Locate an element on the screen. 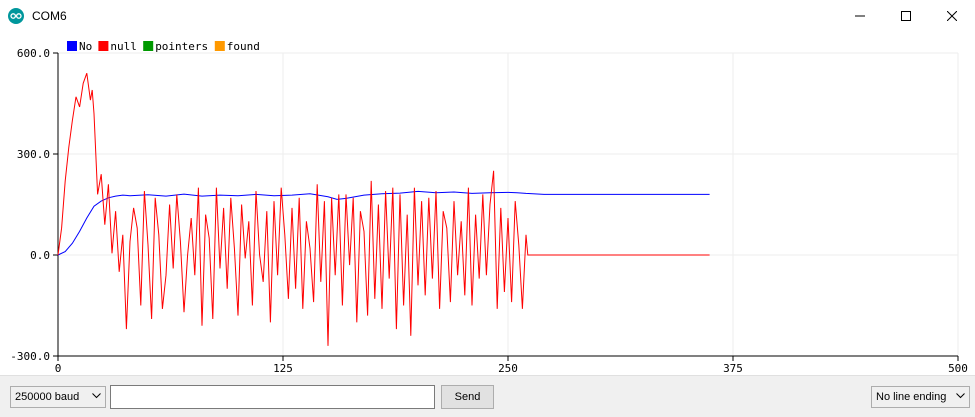  y-tick-label: 600.0 is located at coordinates (33, 53).